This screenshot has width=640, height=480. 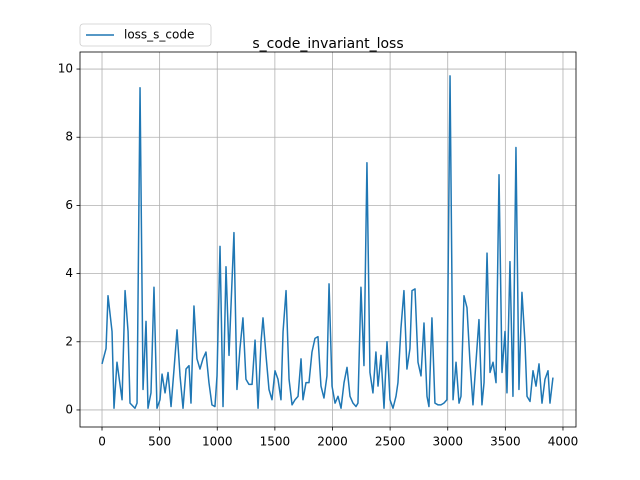 I want to click on x-tick-label: 2000, so click(x=332, y=442).